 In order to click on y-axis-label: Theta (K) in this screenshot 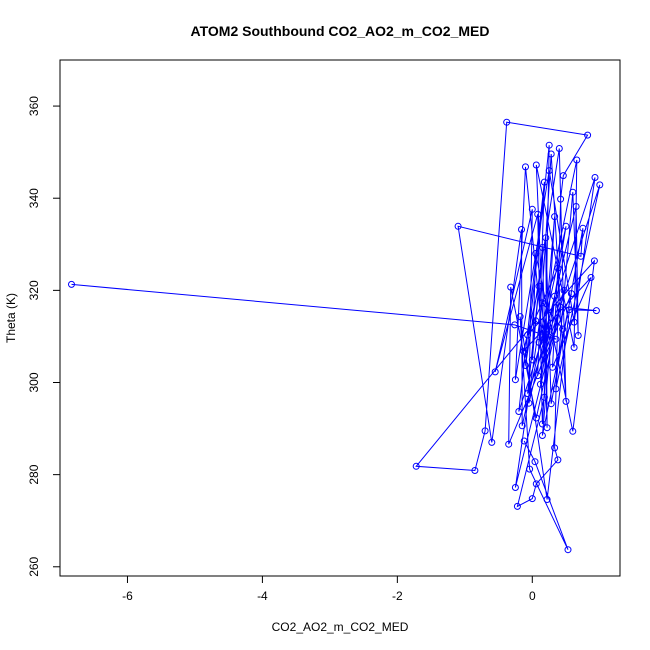, I will do `click(11, 318)`.